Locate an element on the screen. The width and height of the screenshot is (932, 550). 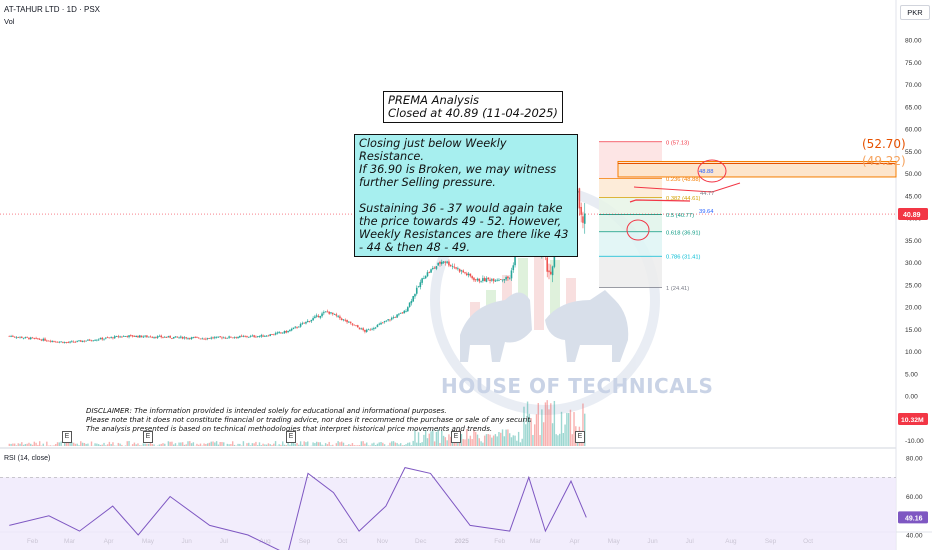
y-tick-label: 80.00 is located at coordinates (913, 41).